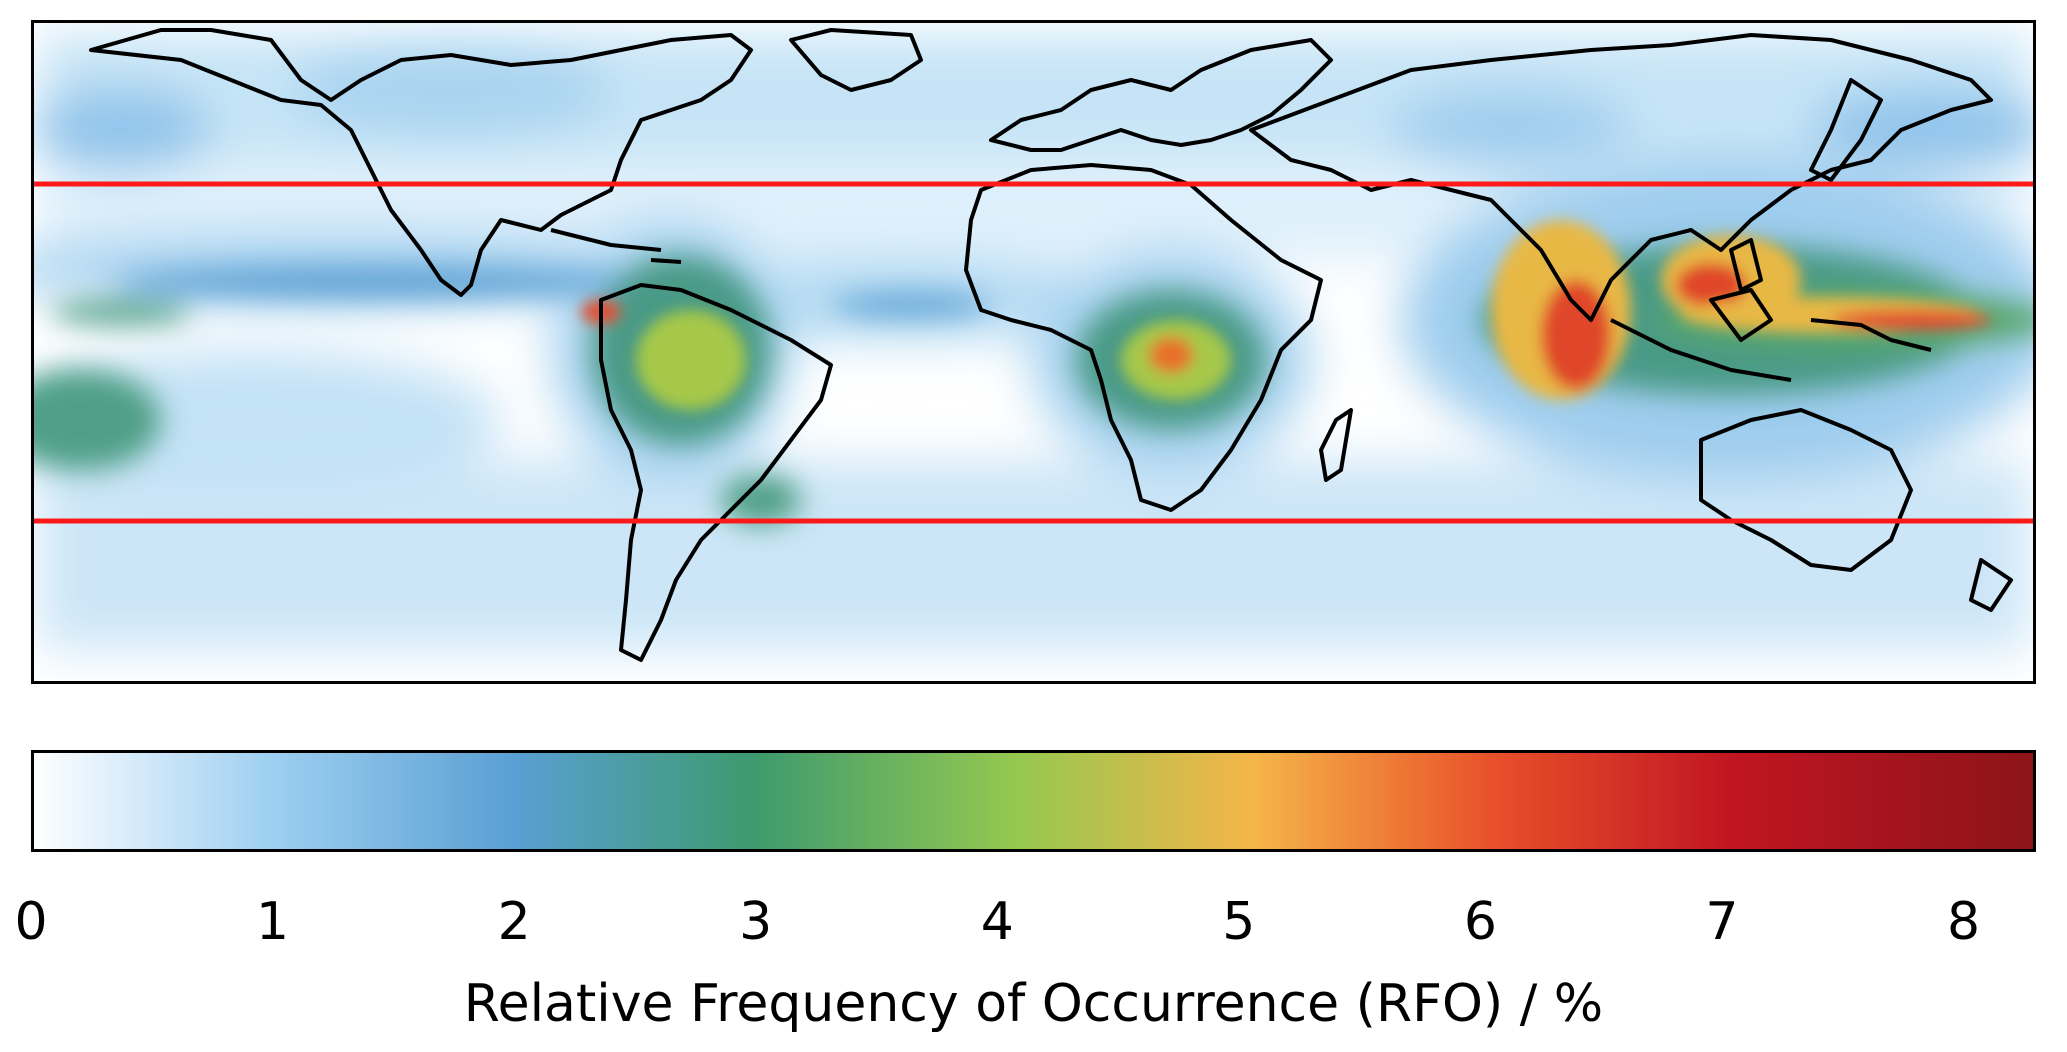  I want to click on colorbar-svg, so click(1033, 801).